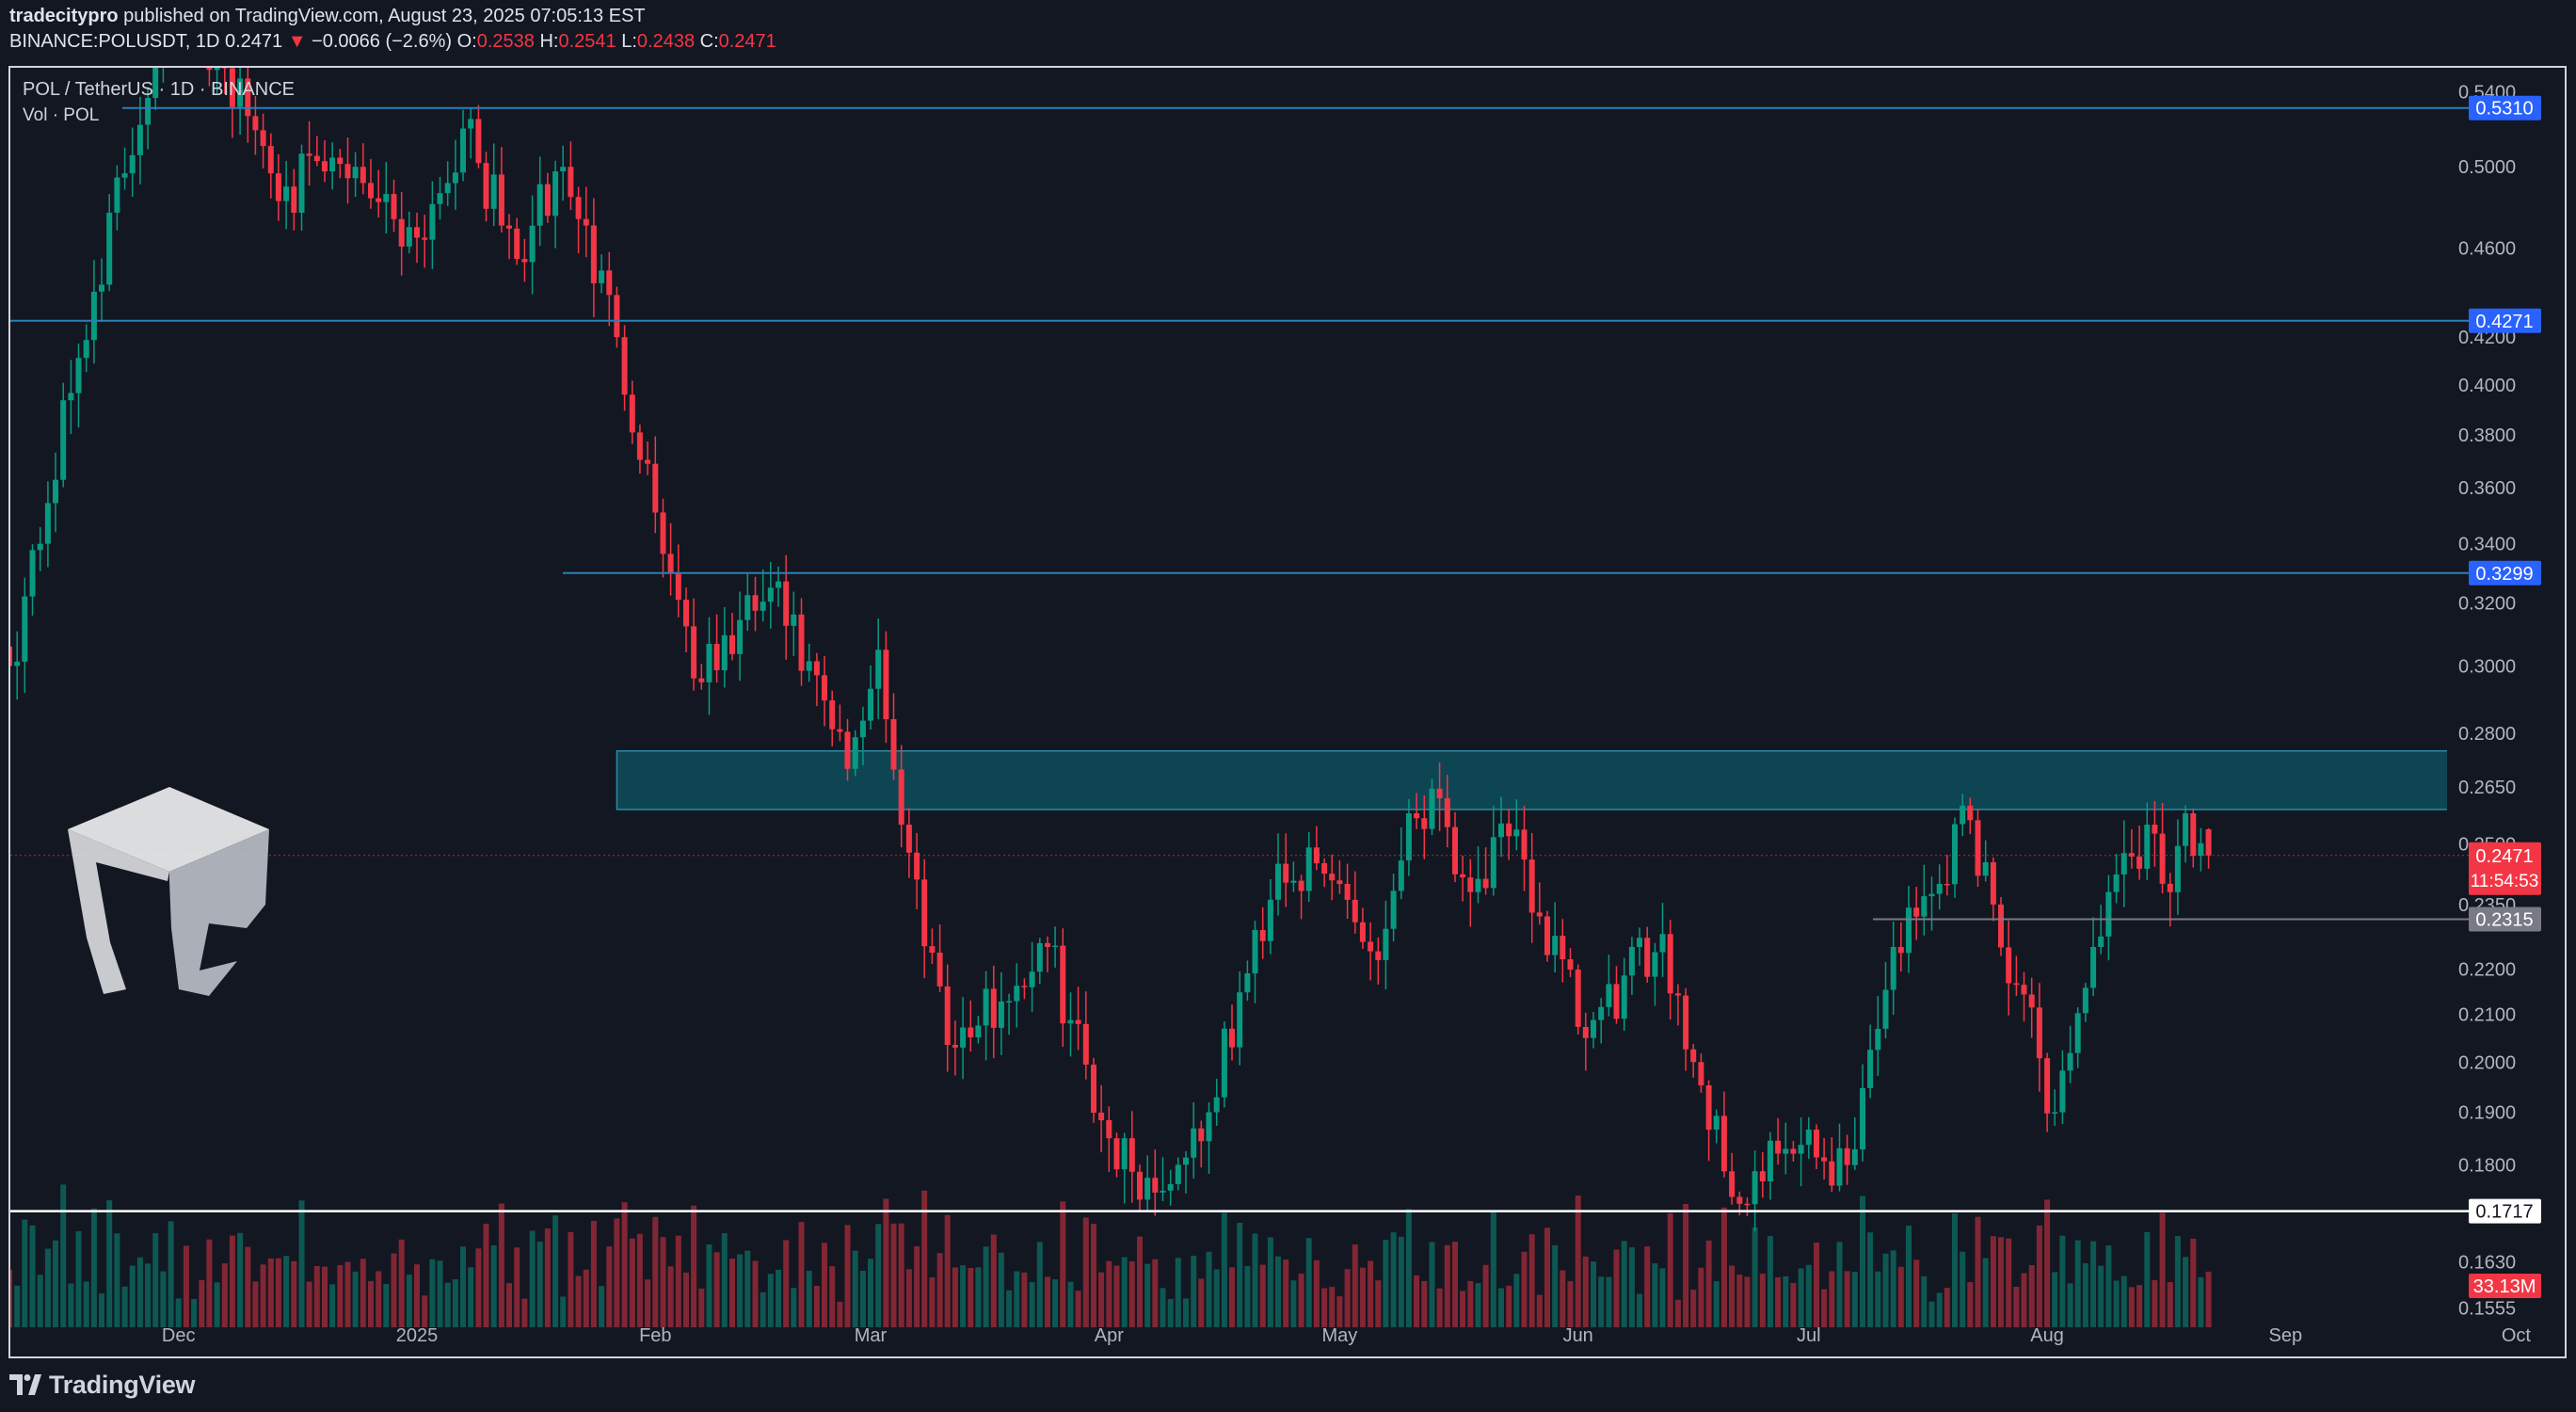 This screenshot has height=1412, width=2576. Describe the element at coordinates (2505, 868) in the screenshot. I see `last-price-tag` at that location.